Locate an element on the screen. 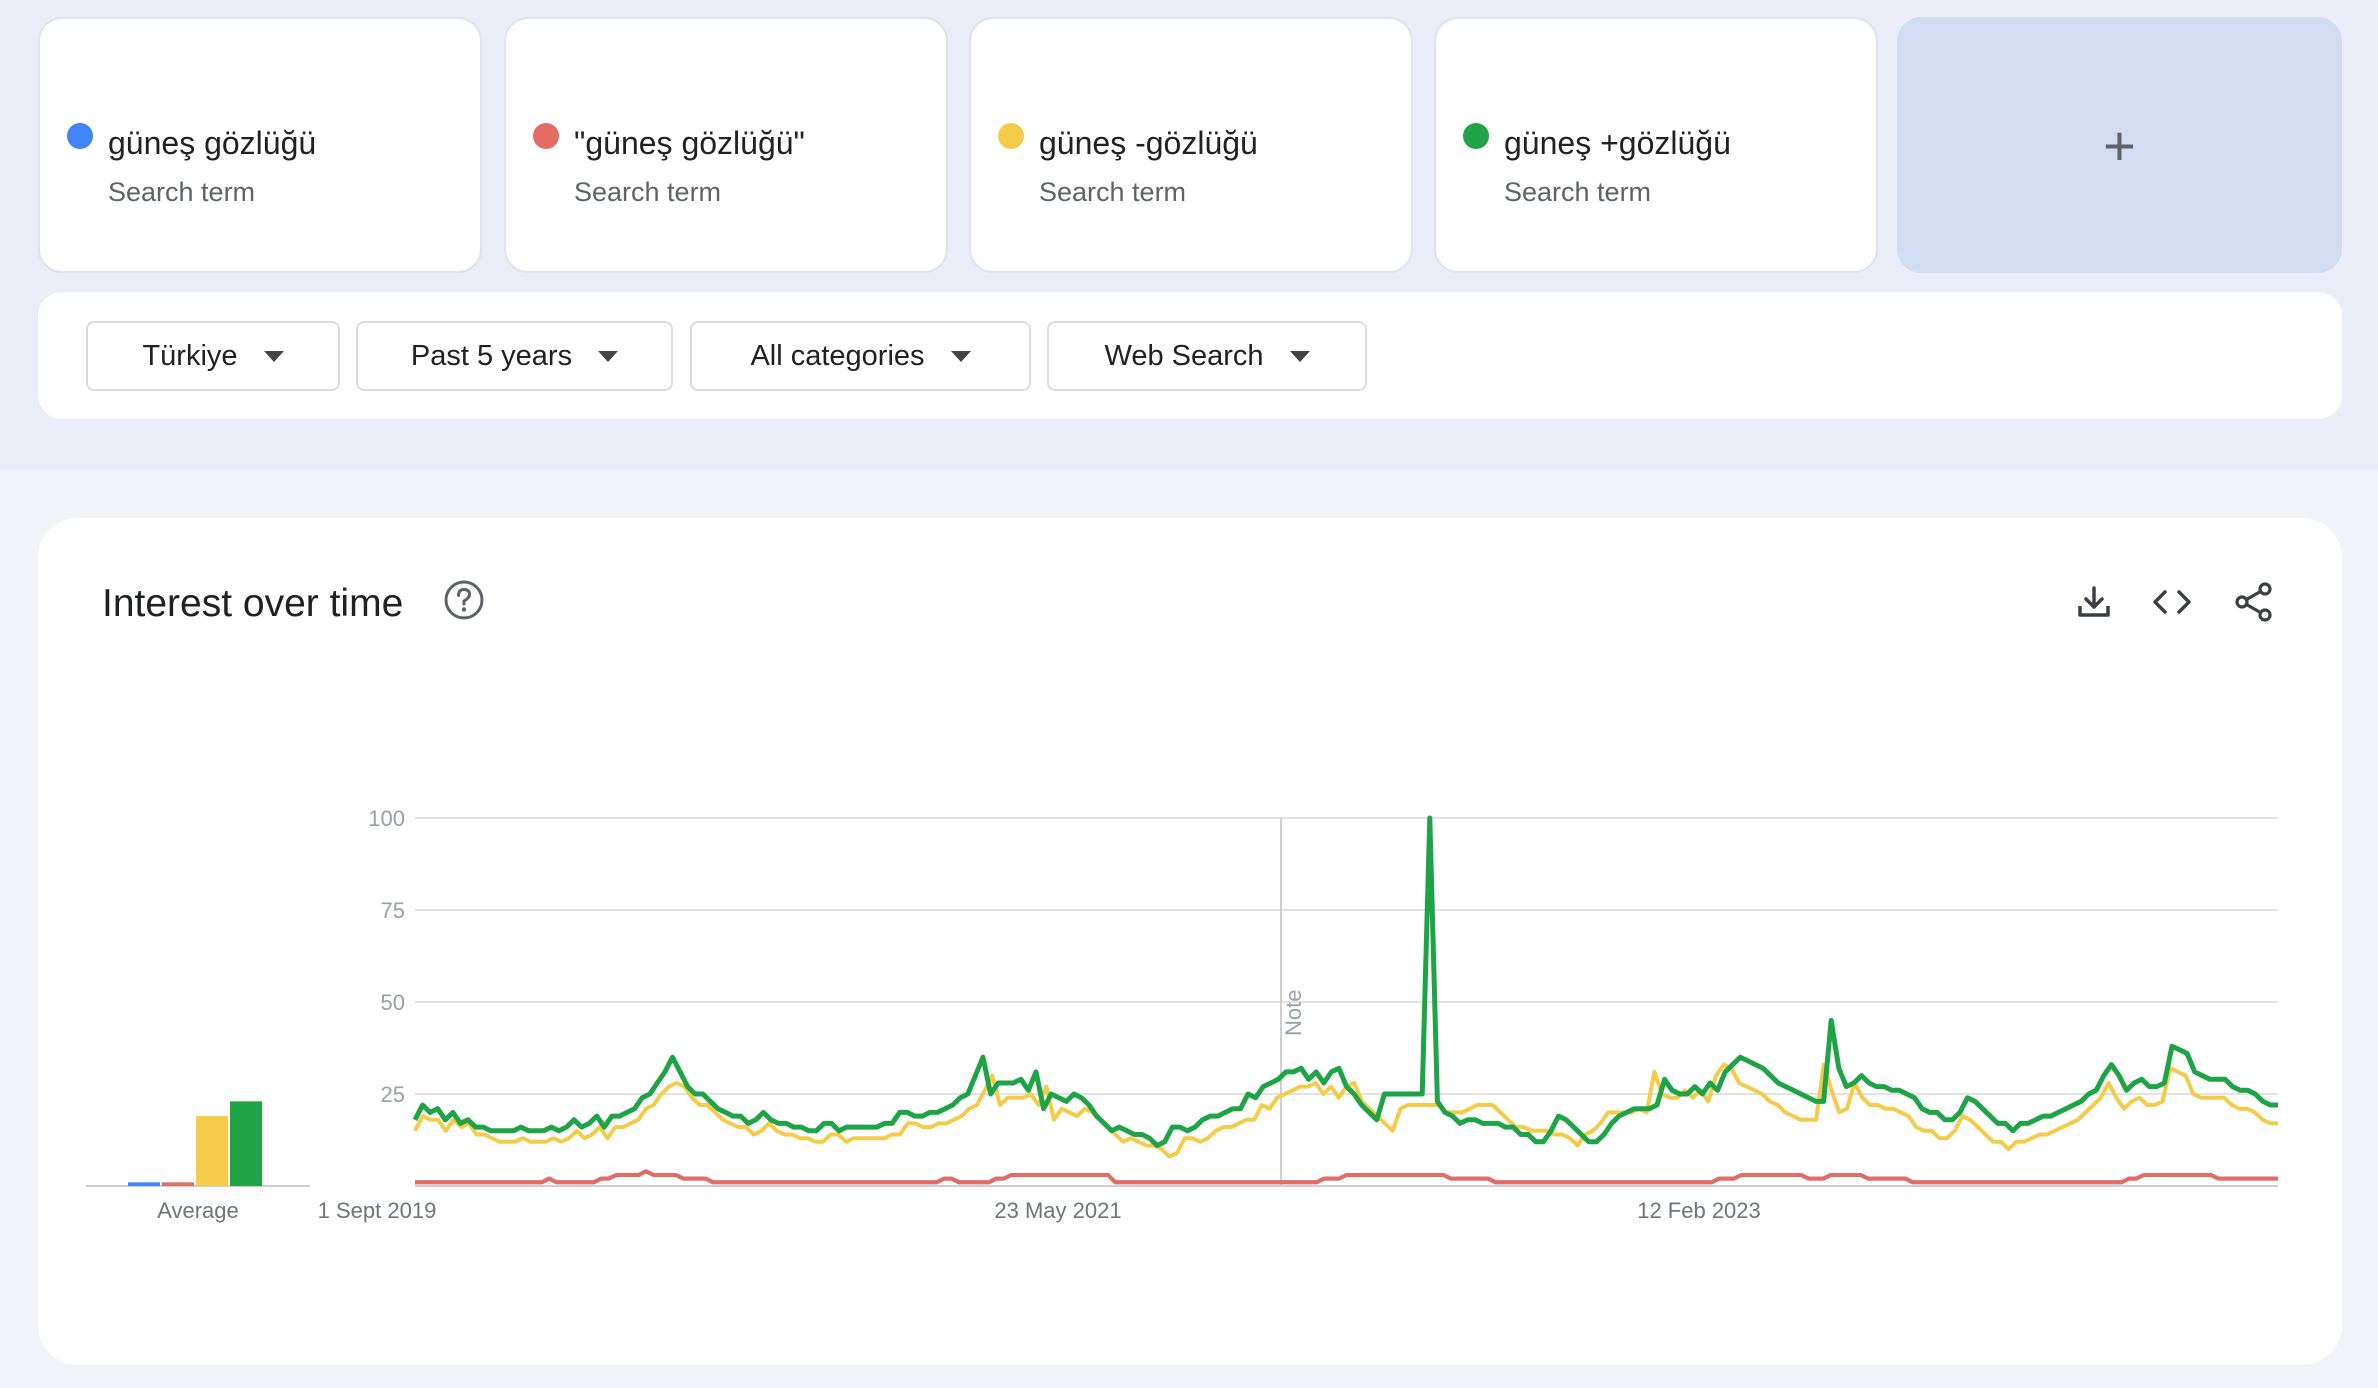 The image size is (2378, 1388). embed-code-icon is located at coordinates (2172, 602).